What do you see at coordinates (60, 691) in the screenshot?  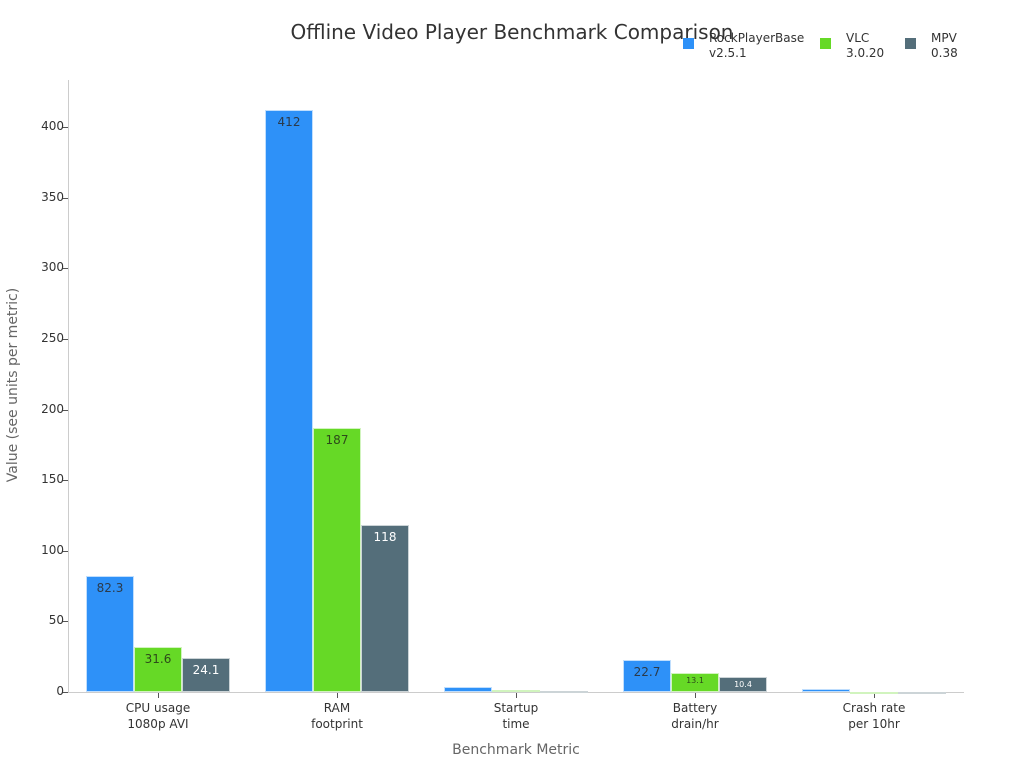 I see `y-tick-label: 0` at bounding box center [60, 691].